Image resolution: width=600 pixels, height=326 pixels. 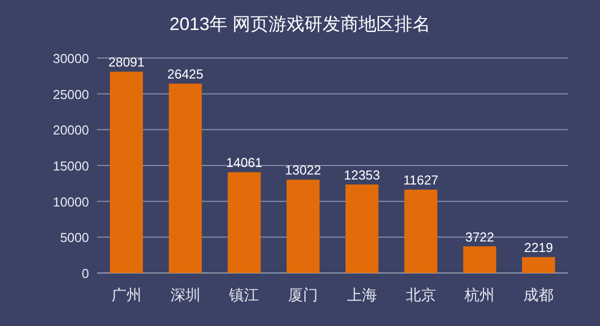 What do you see at coordinates (85, 273) in the screenshot?
I see `y-tick-label: 0` at bounding box center [85, 273].